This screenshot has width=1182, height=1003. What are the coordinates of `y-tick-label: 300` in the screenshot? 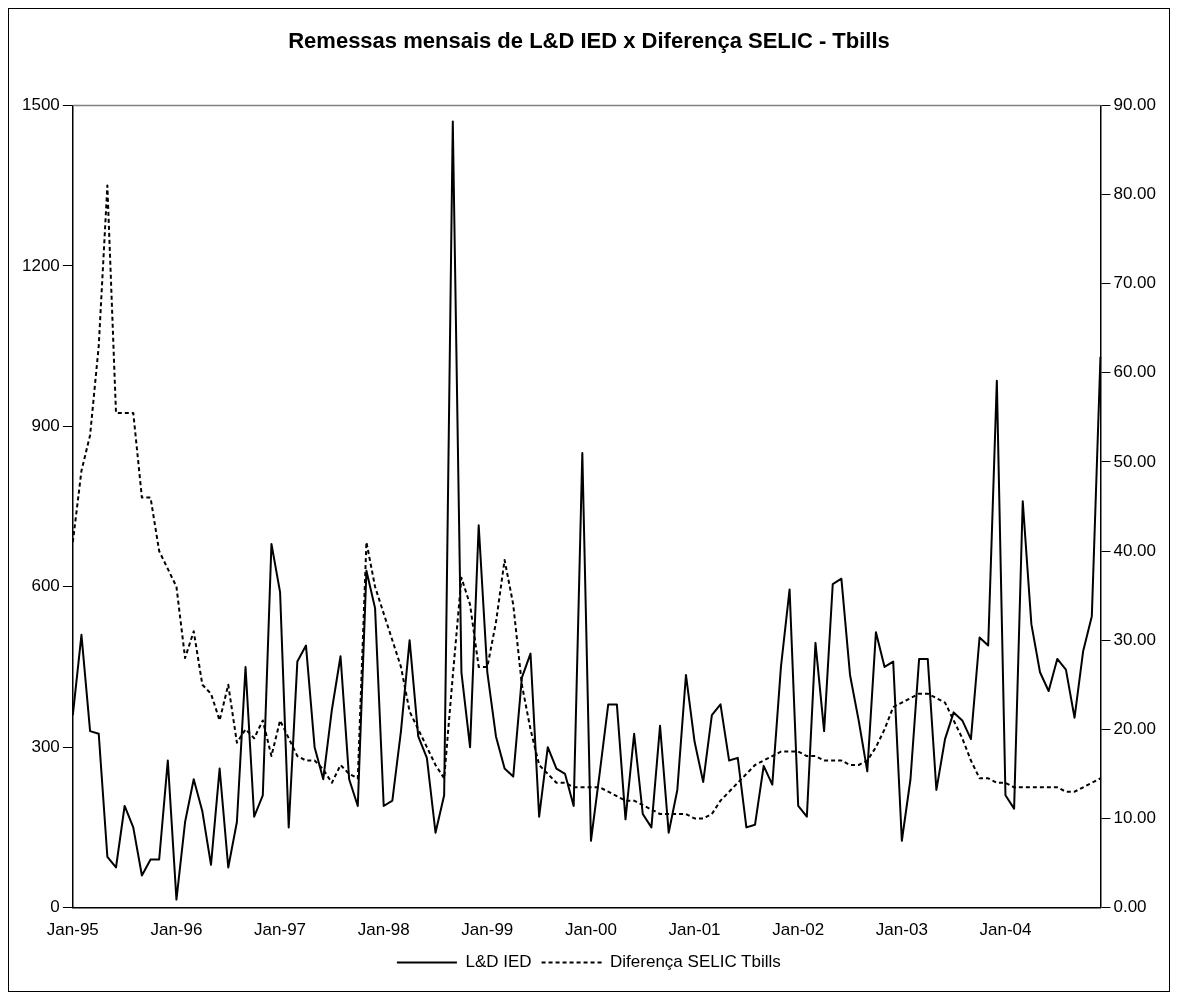 It's located at (45, 746).